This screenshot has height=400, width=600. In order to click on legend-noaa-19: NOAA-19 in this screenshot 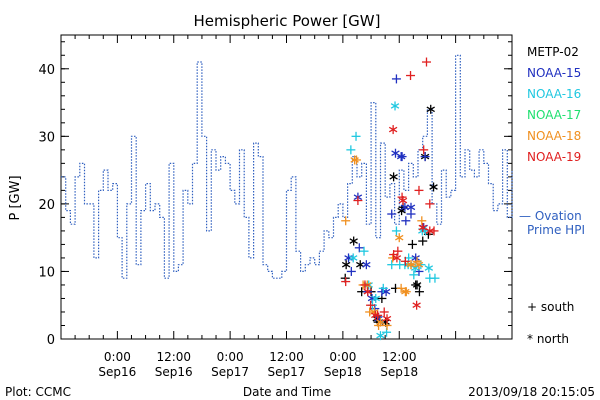, I will do `click(554, 157)`.